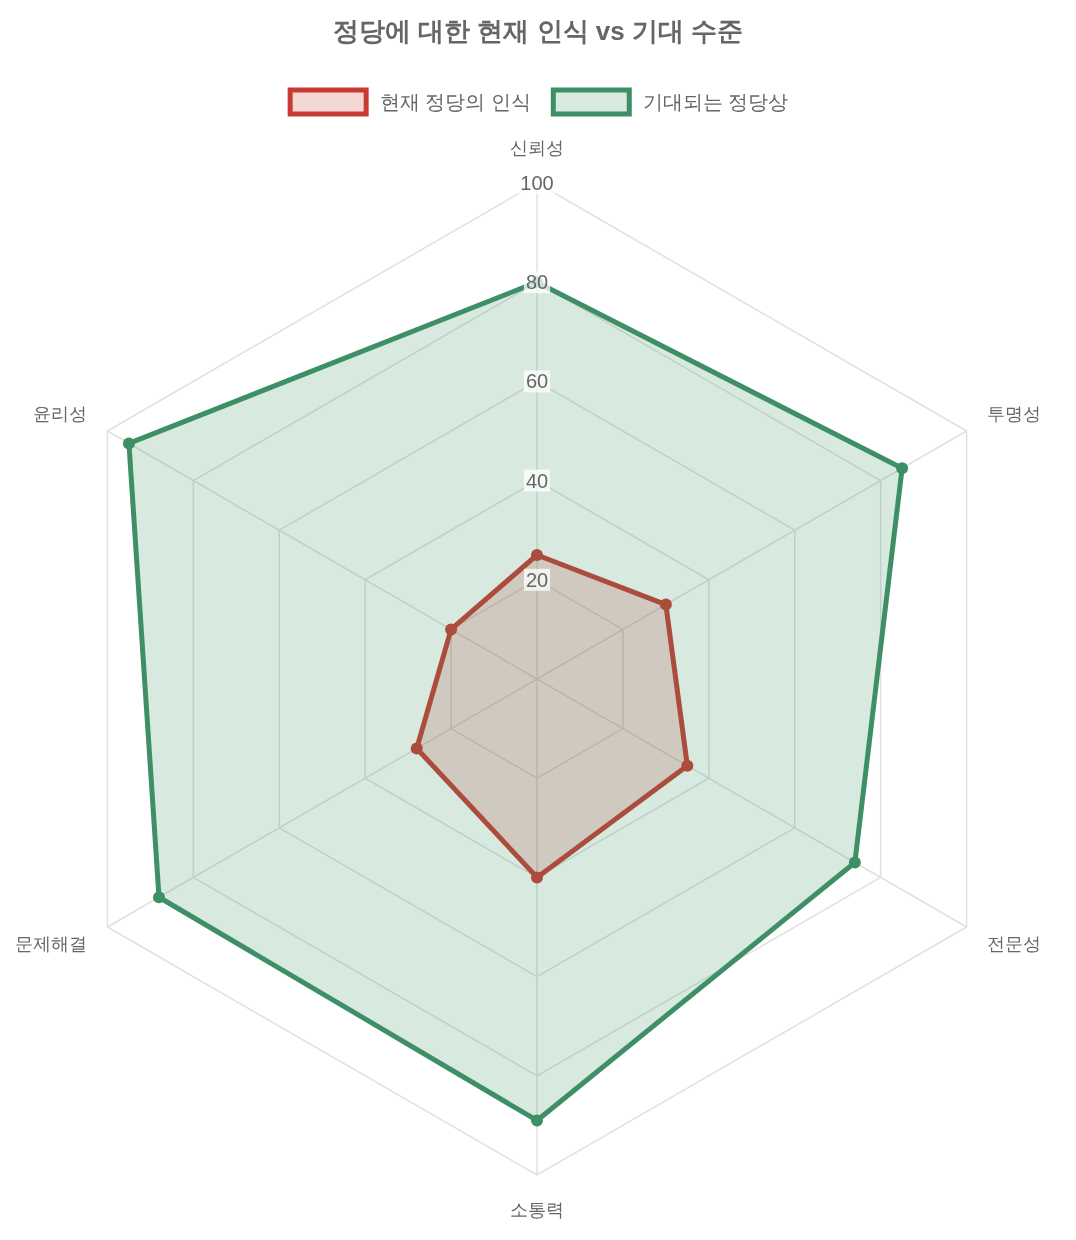  I want to click on spoke-label: 신뢰성, so click(537, 148).